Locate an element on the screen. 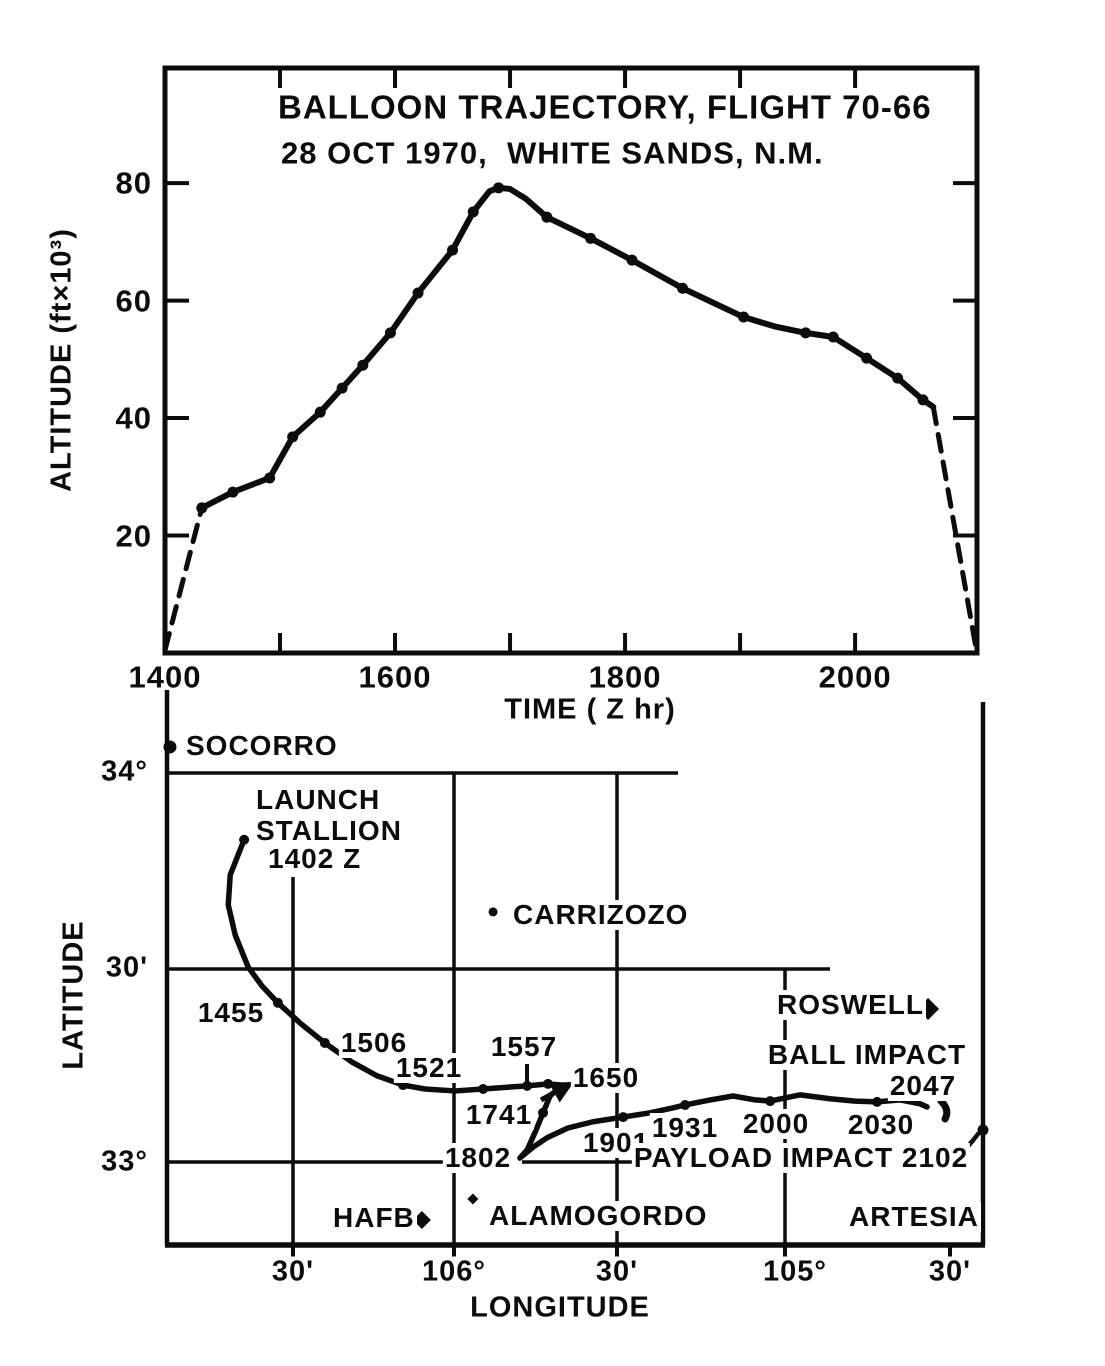  launch-annotation-line: LAUNCH is located at coordinates (318, 799).